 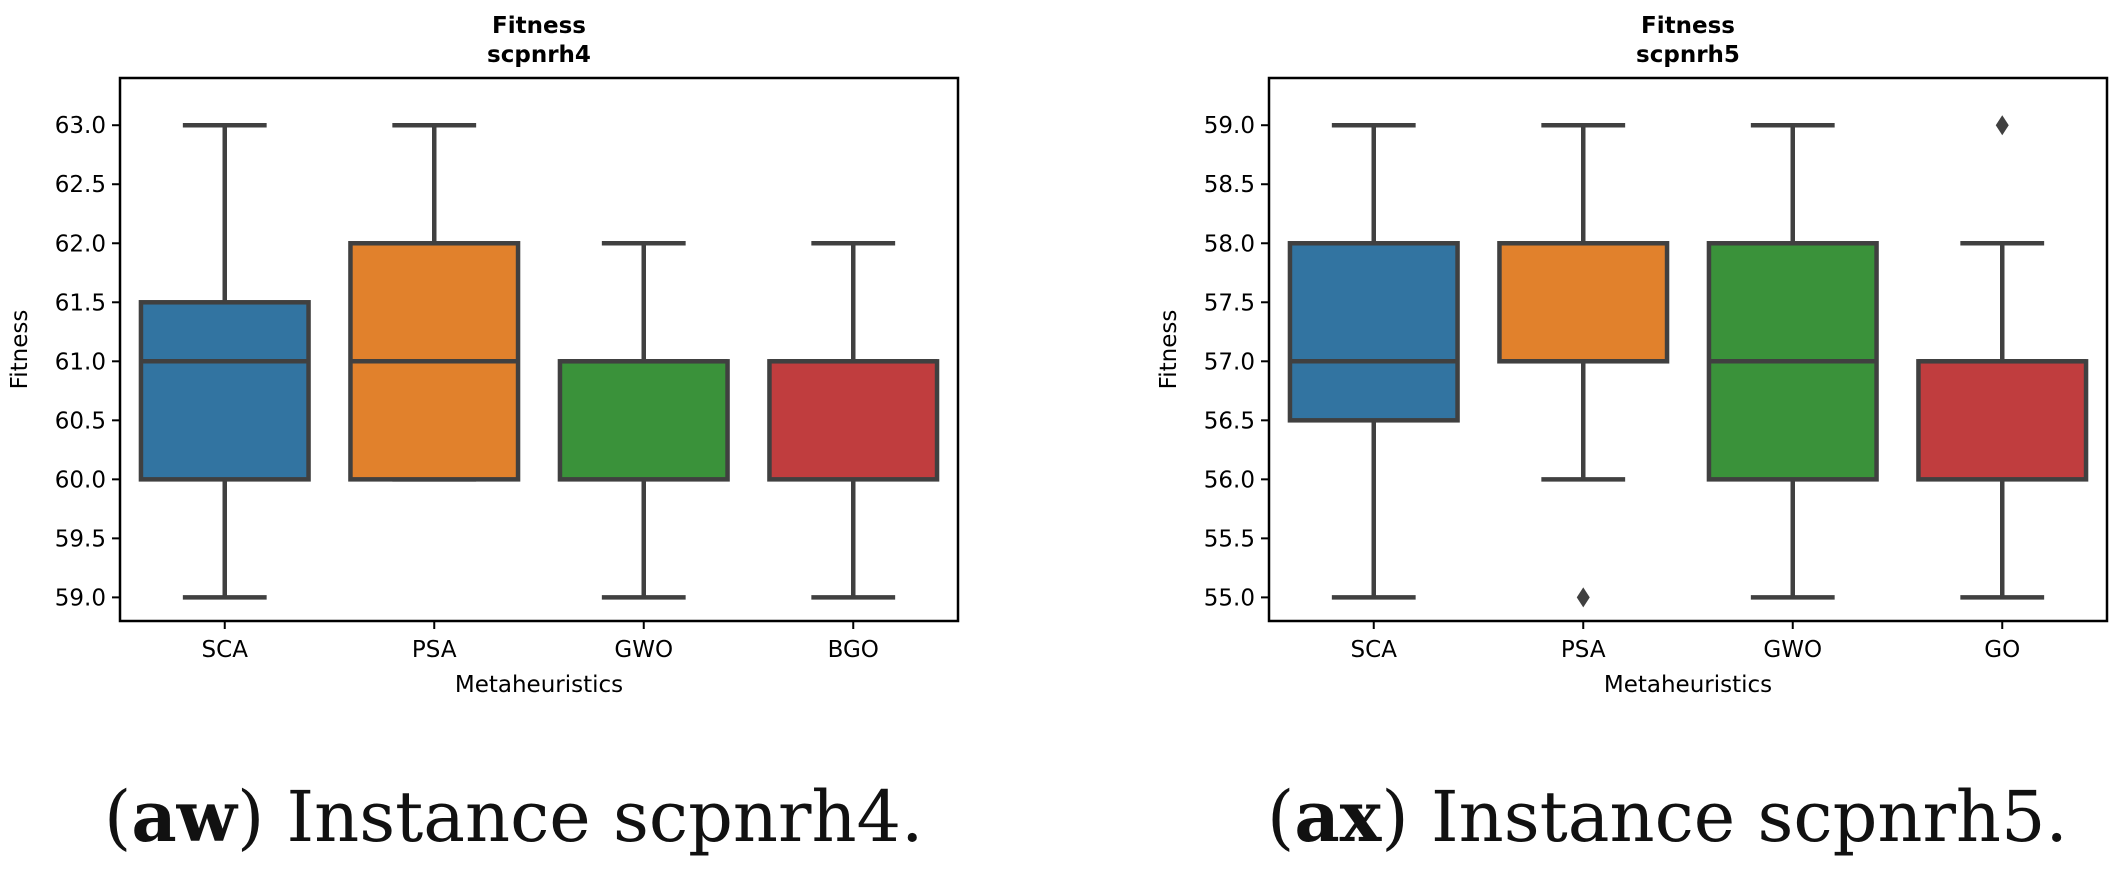 I want to click on box-bgo, so click(x=853, y=420).